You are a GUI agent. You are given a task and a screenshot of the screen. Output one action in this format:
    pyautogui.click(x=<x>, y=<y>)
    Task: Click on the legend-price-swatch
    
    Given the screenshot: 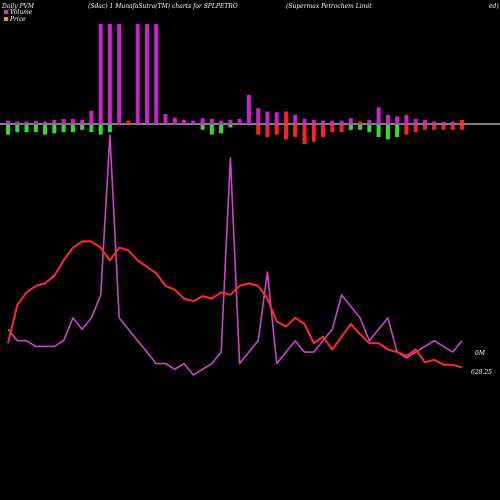 What is the action you would take?
    pyautogui.click(x=6, y=19)
    